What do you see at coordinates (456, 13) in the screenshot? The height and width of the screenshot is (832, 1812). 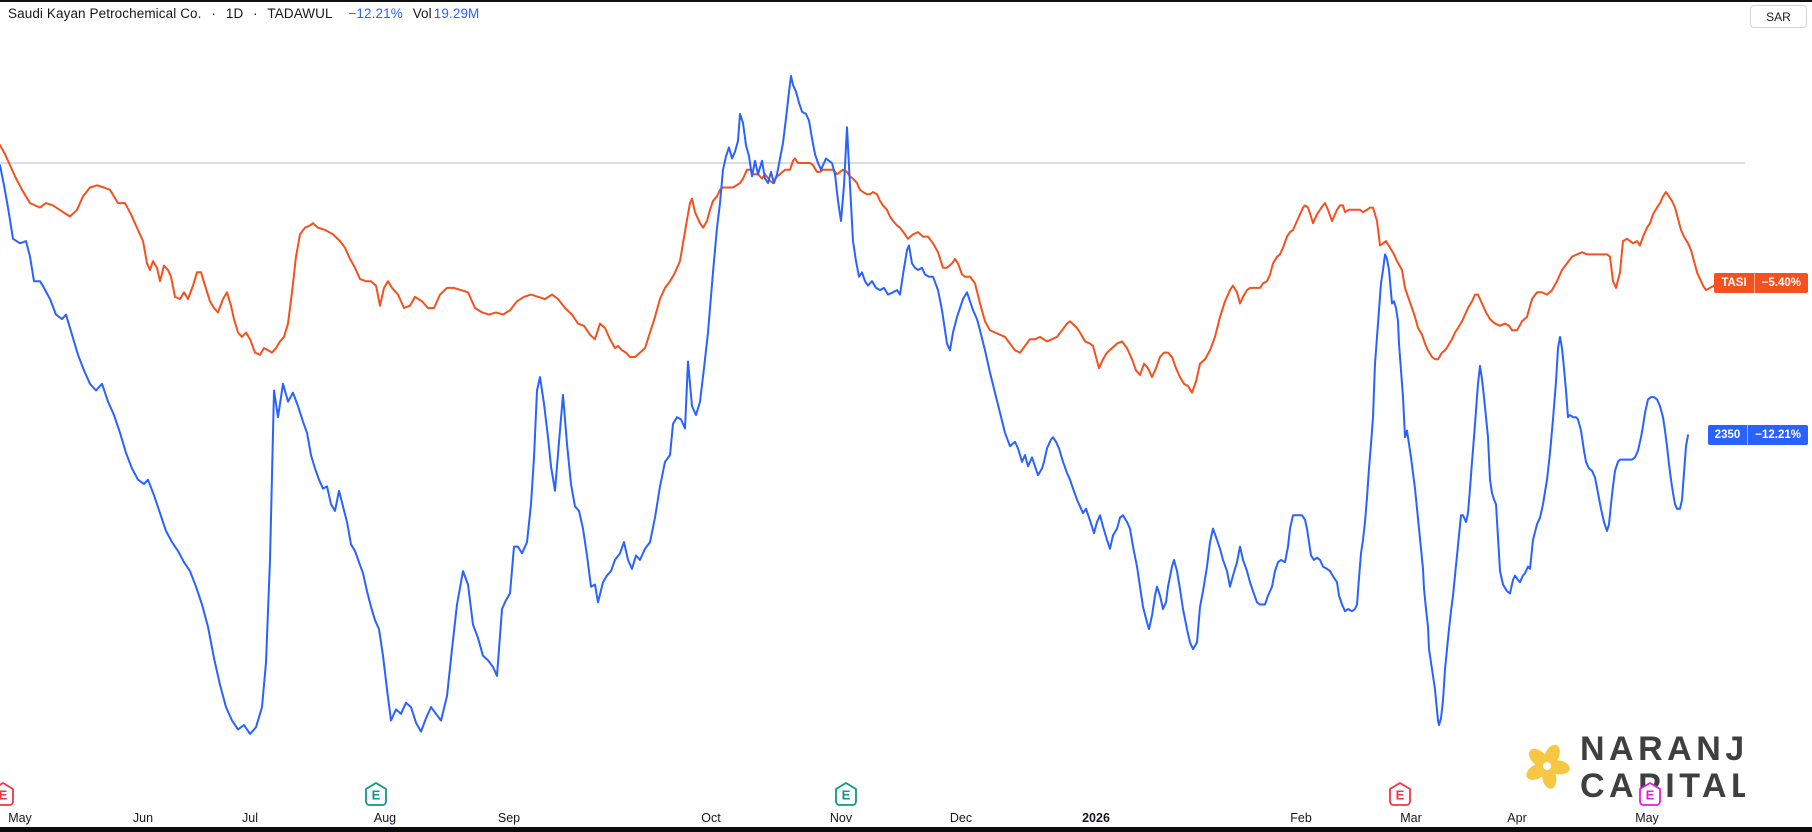 I see `volume-value: 19.29M` at bounding box center [456, 13].